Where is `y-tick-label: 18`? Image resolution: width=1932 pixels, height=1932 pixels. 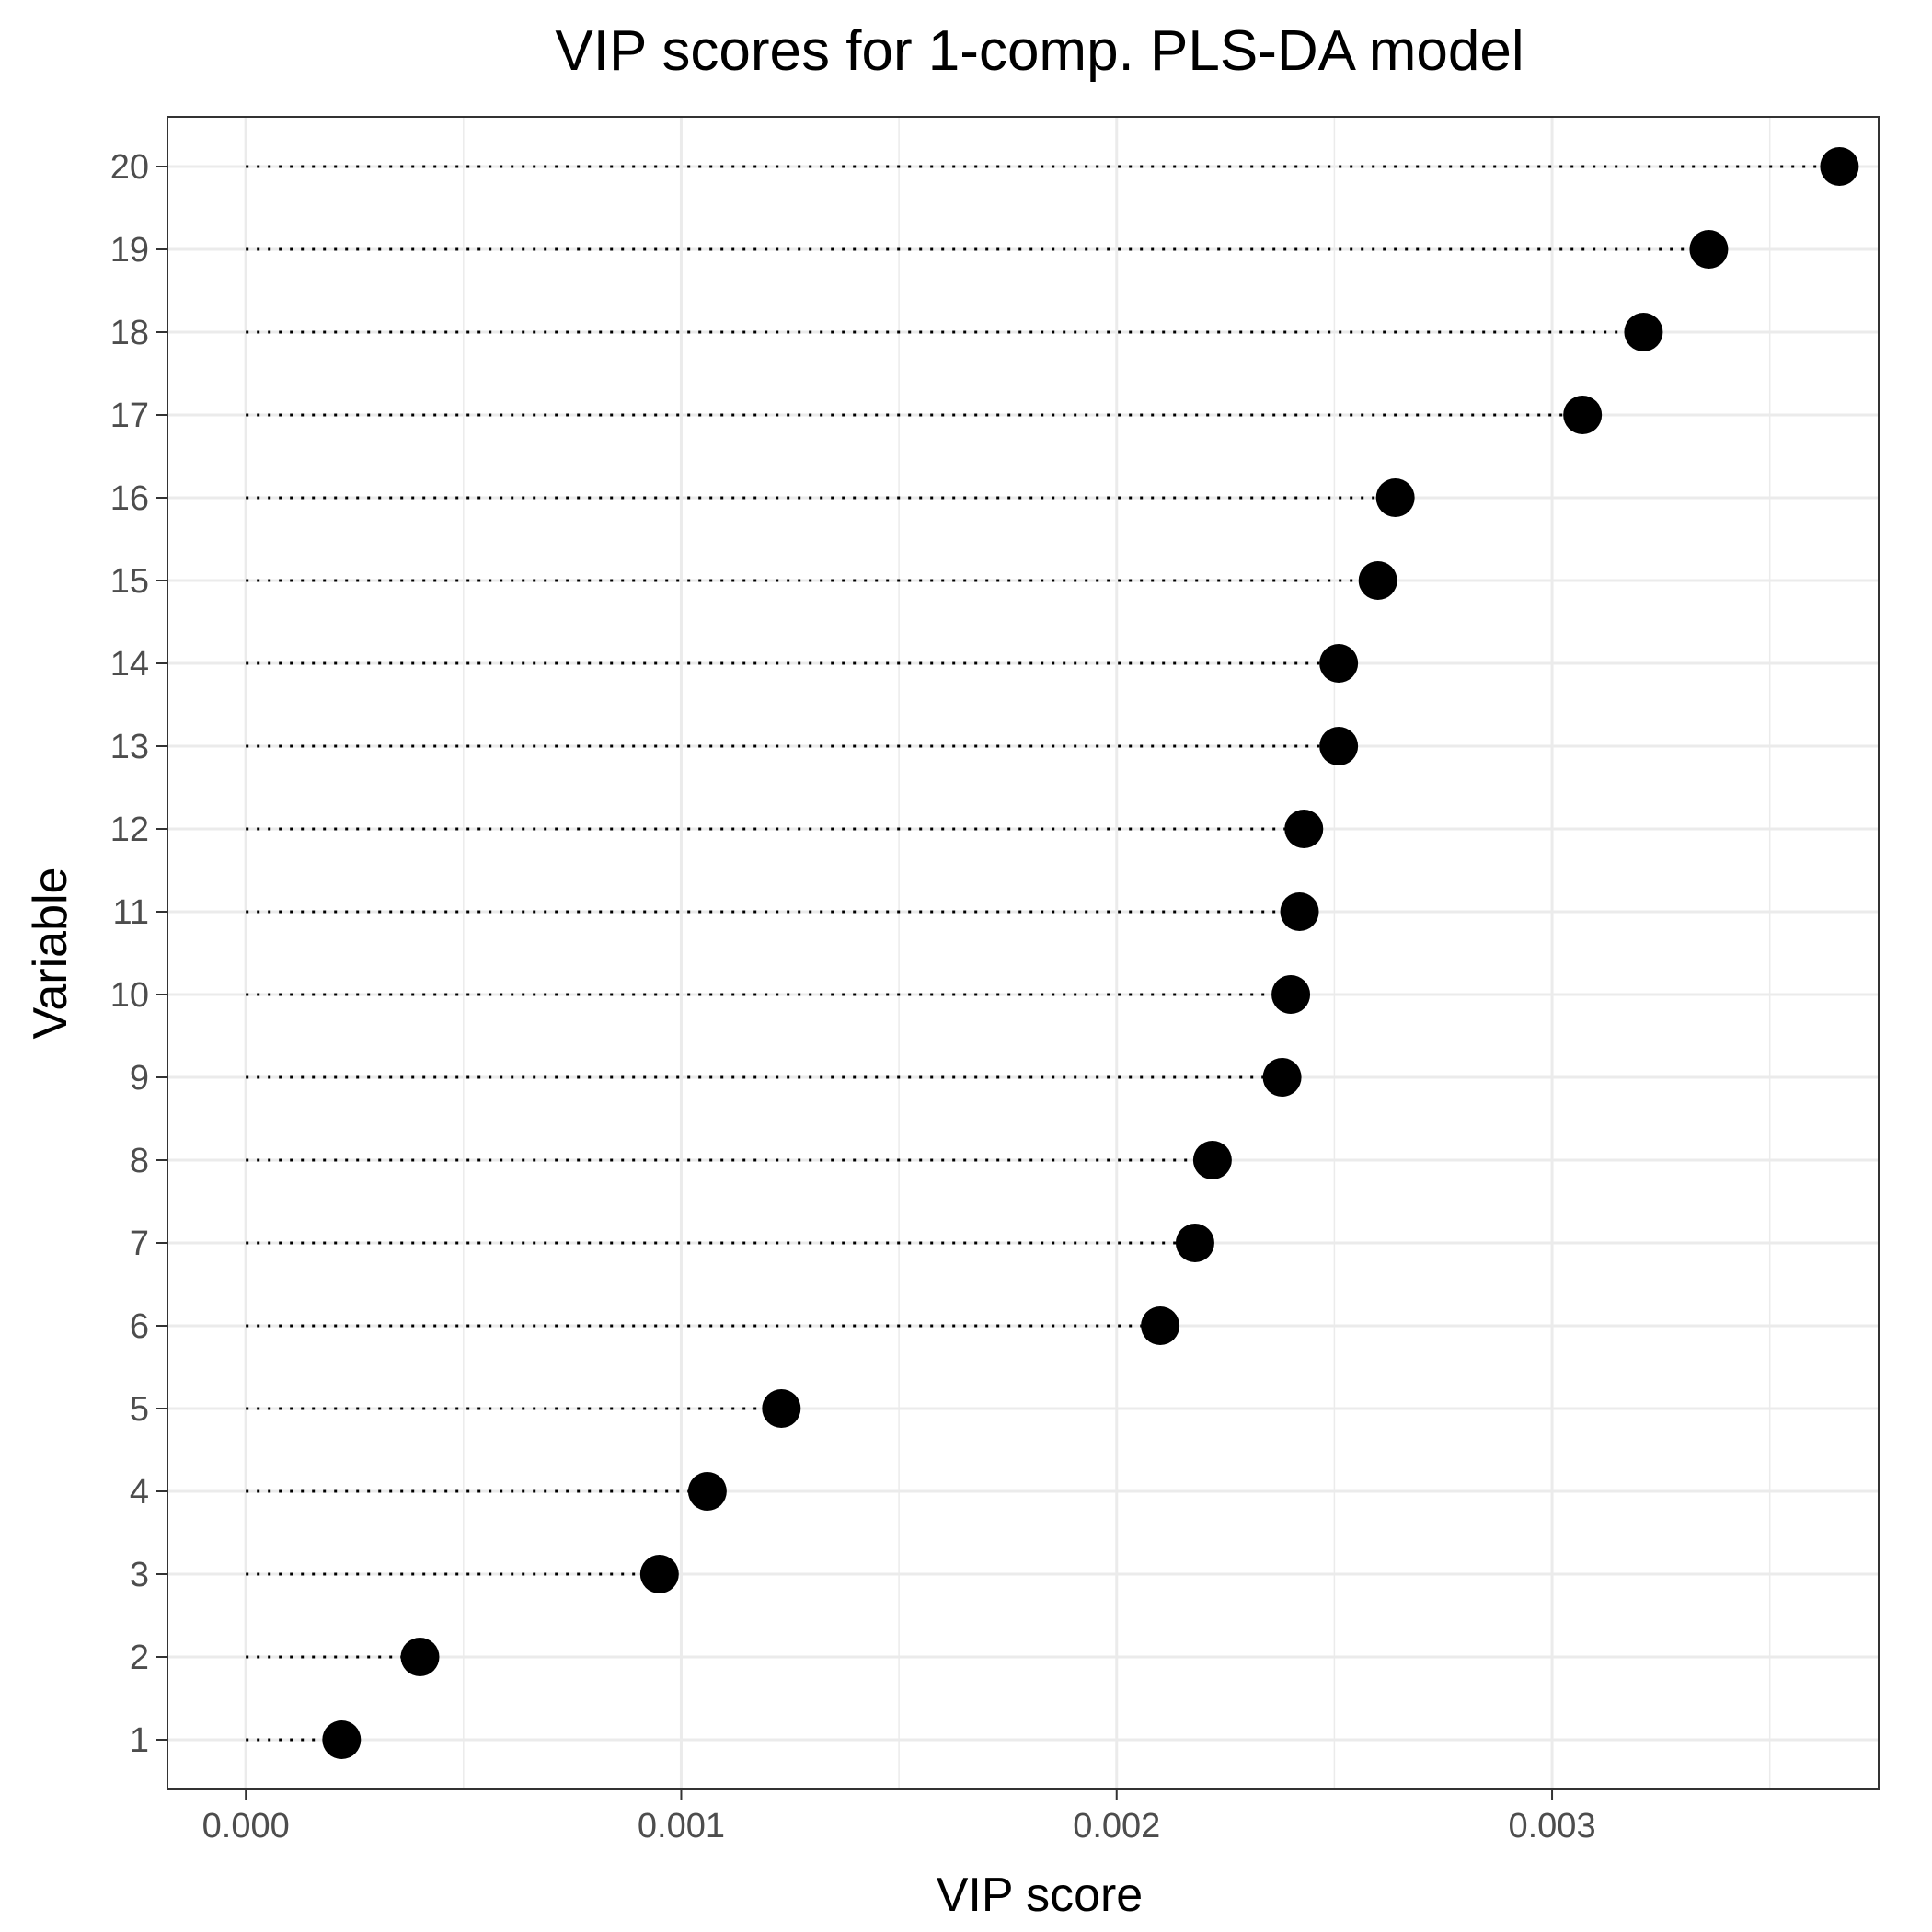 y-tick-label: 18 is located at coordinates (129, 333).